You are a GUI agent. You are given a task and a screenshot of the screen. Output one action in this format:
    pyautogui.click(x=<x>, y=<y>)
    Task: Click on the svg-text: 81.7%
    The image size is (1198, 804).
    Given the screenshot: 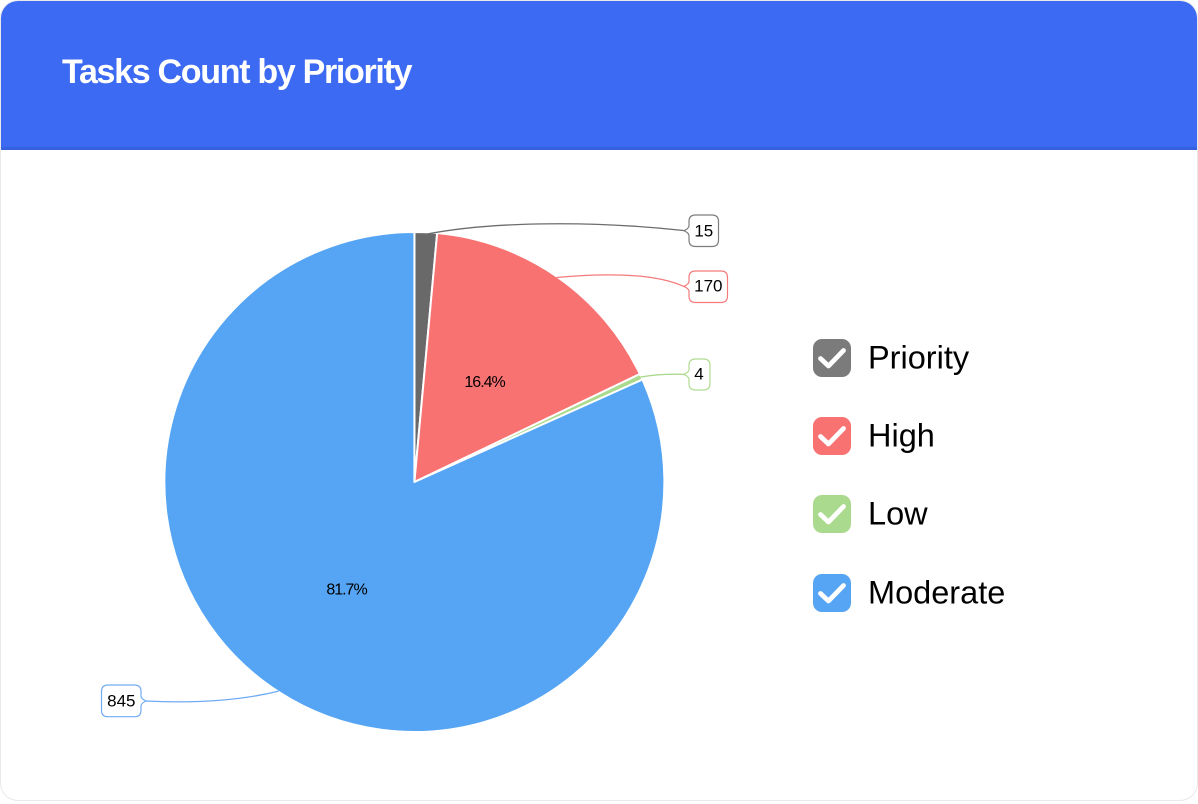 What is the action you would take?
    pyautogui.click(x=346, y=590)
    